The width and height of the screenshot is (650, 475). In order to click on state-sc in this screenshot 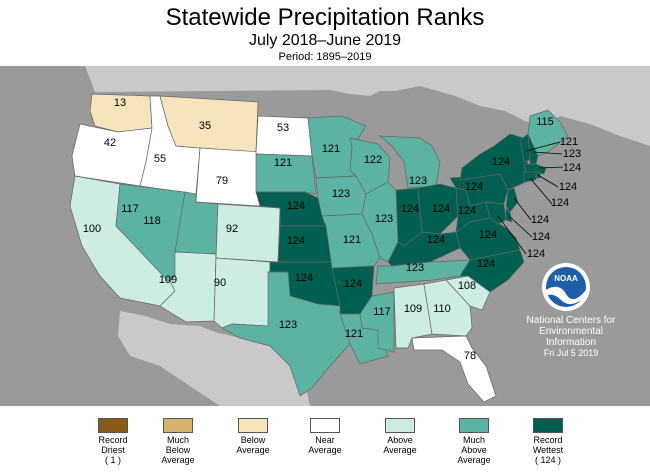, I will do `click(468, 293)`.